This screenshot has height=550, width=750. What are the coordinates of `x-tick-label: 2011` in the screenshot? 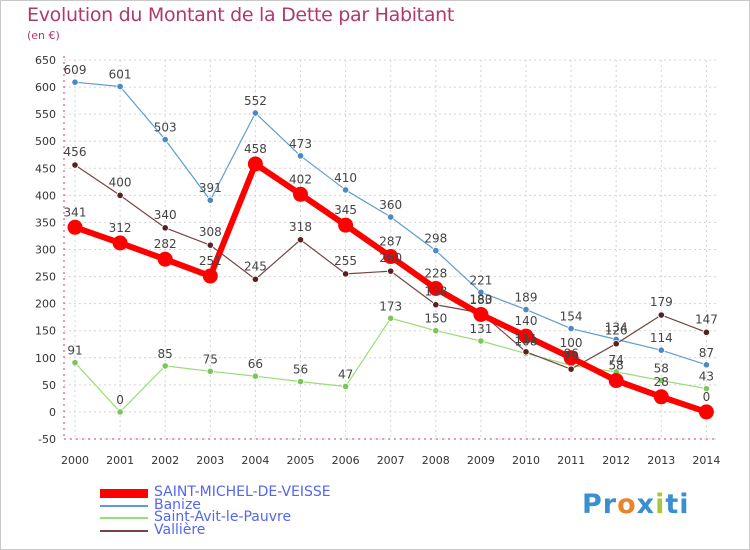 It's located at (571, 460).